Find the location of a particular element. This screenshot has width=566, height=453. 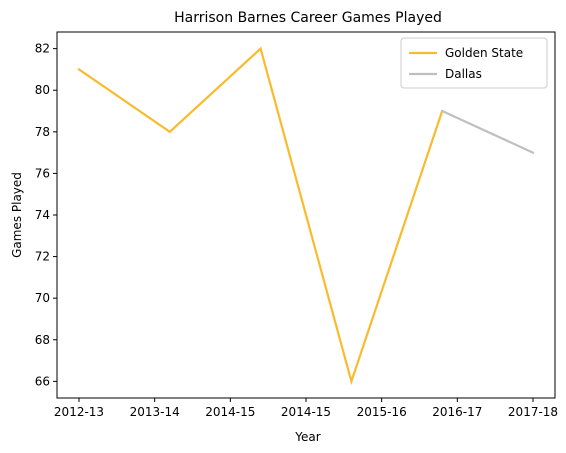

x-axis-label: Year is located at coordinates (307, 437).